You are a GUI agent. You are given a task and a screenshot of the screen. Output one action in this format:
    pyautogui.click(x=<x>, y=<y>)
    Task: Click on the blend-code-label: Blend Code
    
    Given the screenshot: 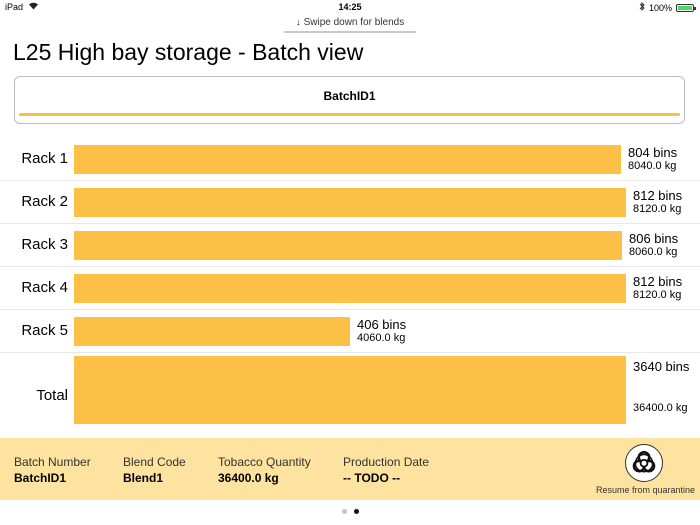 What is the action you would take?
    pyautogui.click(x=154, y=462)
    